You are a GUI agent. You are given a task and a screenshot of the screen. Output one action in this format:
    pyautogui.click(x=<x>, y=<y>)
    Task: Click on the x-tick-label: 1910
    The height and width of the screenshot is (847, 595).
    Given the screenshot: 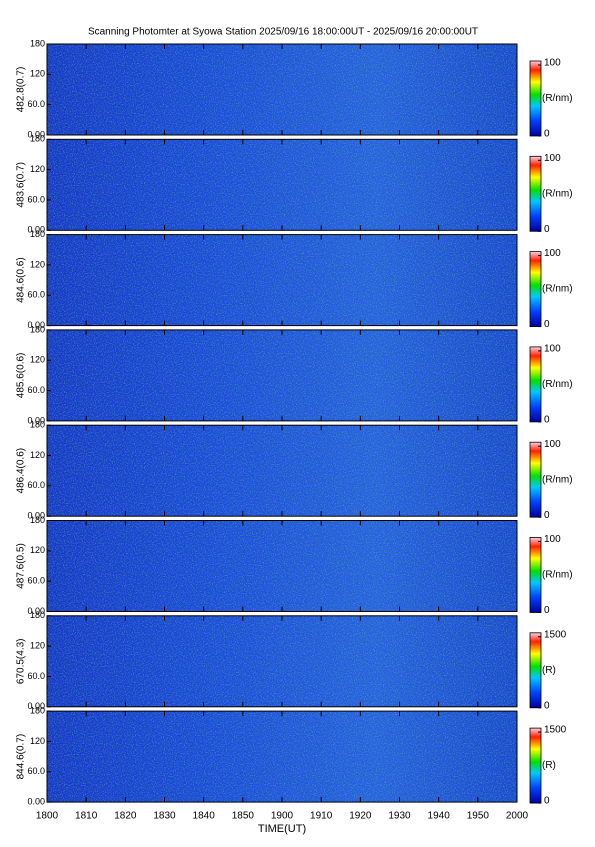 What is the action you would take?
    pyautogui.click(x=321, y=816)
    